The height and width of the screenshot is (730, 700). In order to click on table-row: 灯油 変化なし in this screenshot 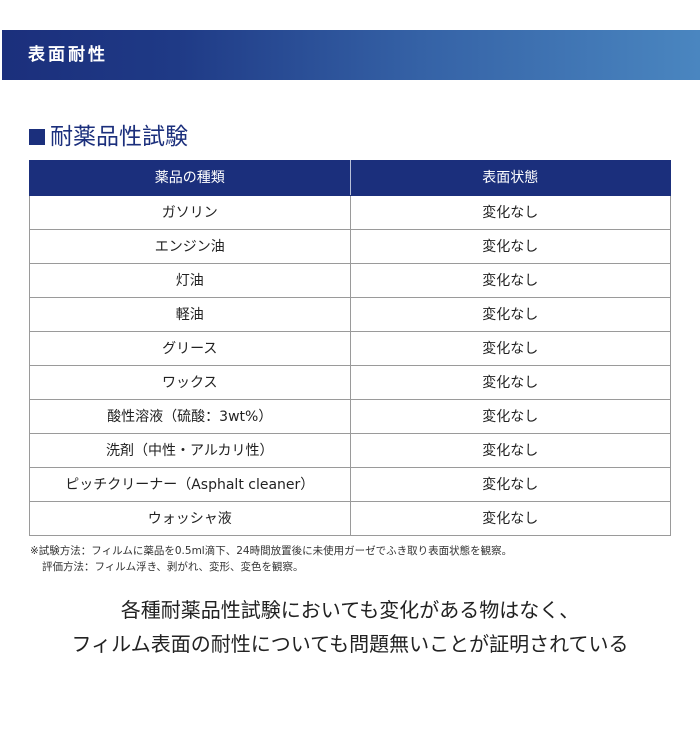, I will do `click(350, 280)`.